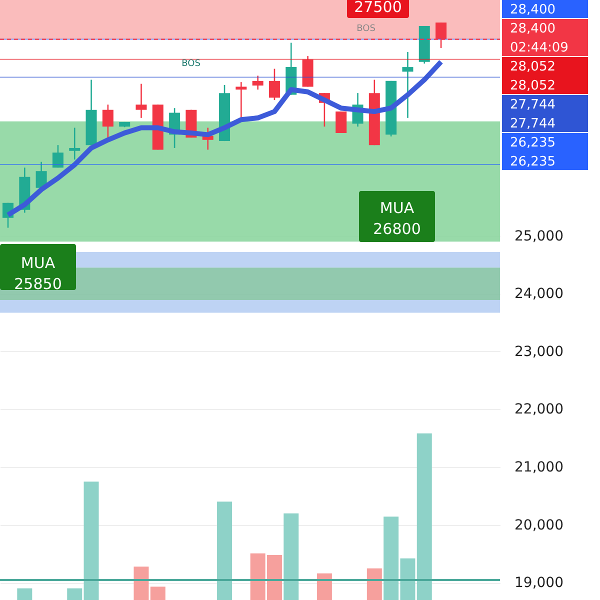 The width and height of the screenshot is (600, 600). What do you see at coordinates (539, 236) in the screenshot?
I see `y-tick-label: 25,000` at bounding box center [539, 236].